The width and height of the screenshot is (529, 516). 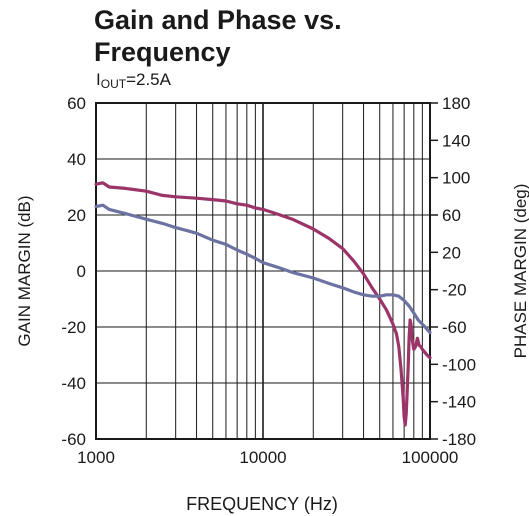 What do you see at coordinates (520, 271) in the screenshot?
I see `y-axis-right-label: PHASE MARGIN (deg)` at bounding box center [520, 271].